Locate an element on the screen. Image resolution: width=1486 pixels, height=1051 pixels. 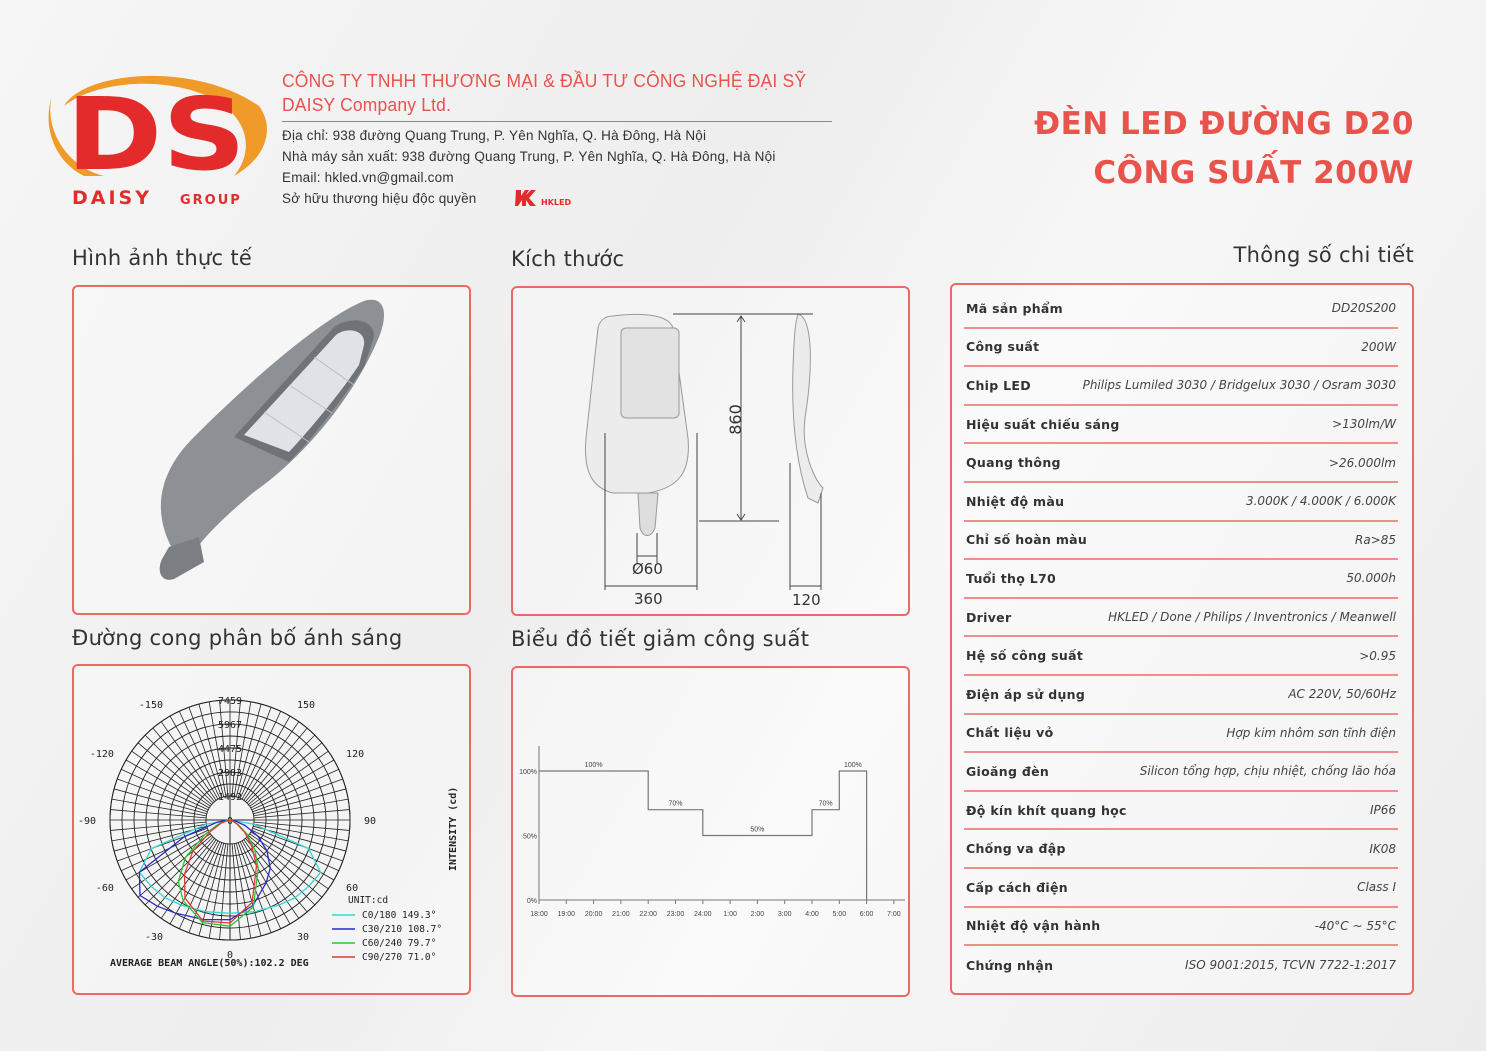
legend-entry: C30/210 108.7° is located at coordinates (402, 929).